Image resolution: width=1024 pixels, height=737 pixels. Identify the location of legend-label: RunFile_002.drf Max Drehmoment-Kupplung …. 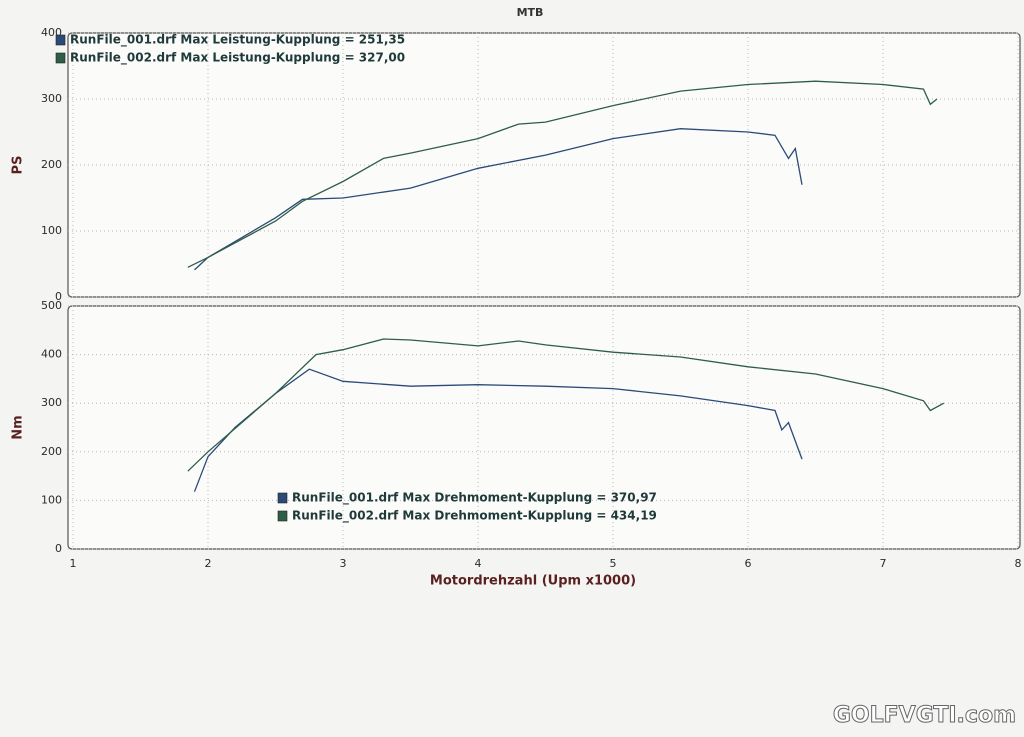
(474, 516).